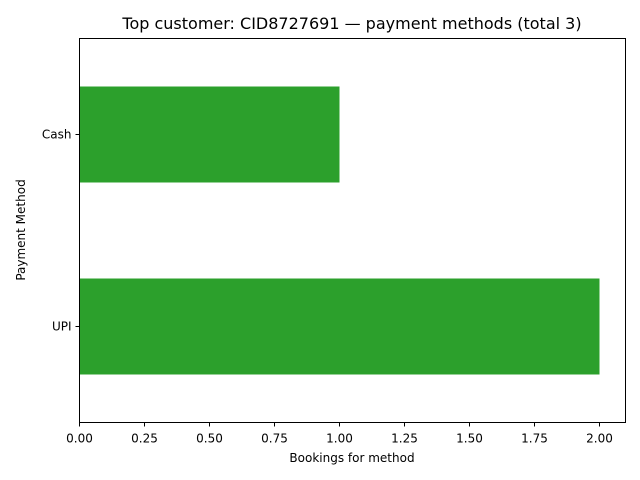 The height and width of the screenshot is (480, 640). Describe the element at coordinates (209, 439) in the screenshot. I see `x-tick-label: 0.50` at that location.